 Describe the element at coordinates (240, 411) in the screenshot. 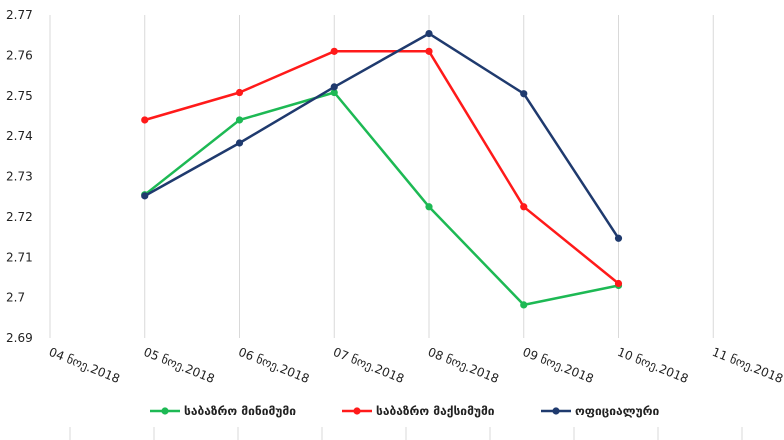

I see `legend-label: საბაზრო მინიმუმი` at that location.